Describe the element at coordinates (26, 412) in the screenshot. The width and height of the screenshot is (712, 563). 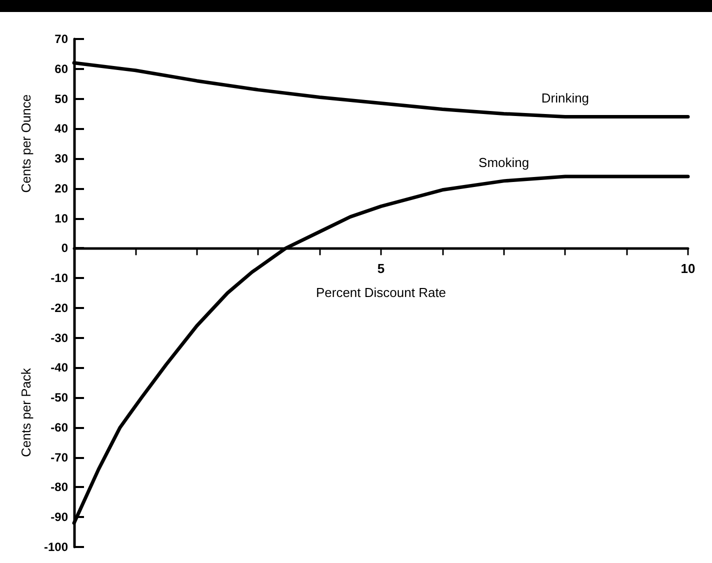
I see `text: Cents per Pack` at that location.